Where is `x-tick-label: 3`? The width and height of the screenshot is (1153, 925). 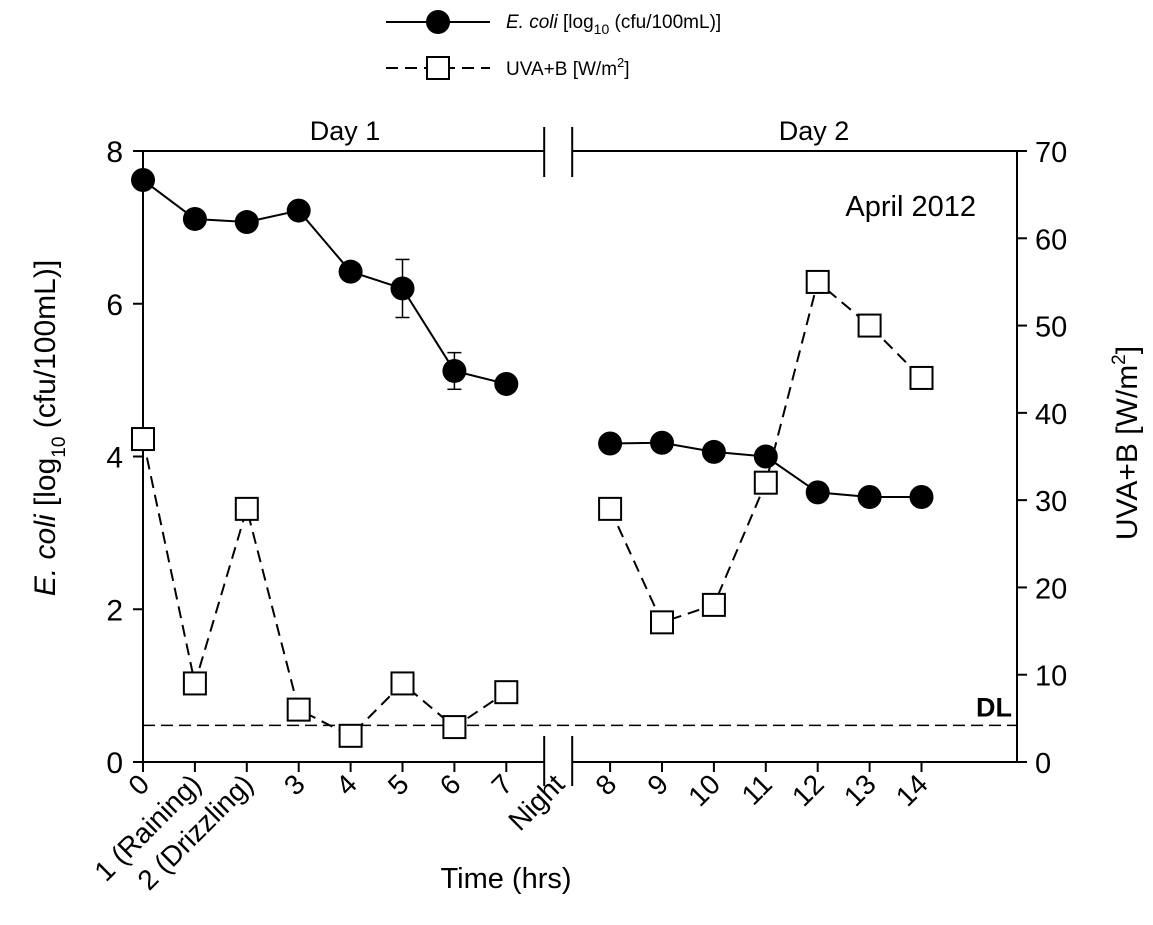
x-tick-label: 3 is located at coordinates (294, 784).